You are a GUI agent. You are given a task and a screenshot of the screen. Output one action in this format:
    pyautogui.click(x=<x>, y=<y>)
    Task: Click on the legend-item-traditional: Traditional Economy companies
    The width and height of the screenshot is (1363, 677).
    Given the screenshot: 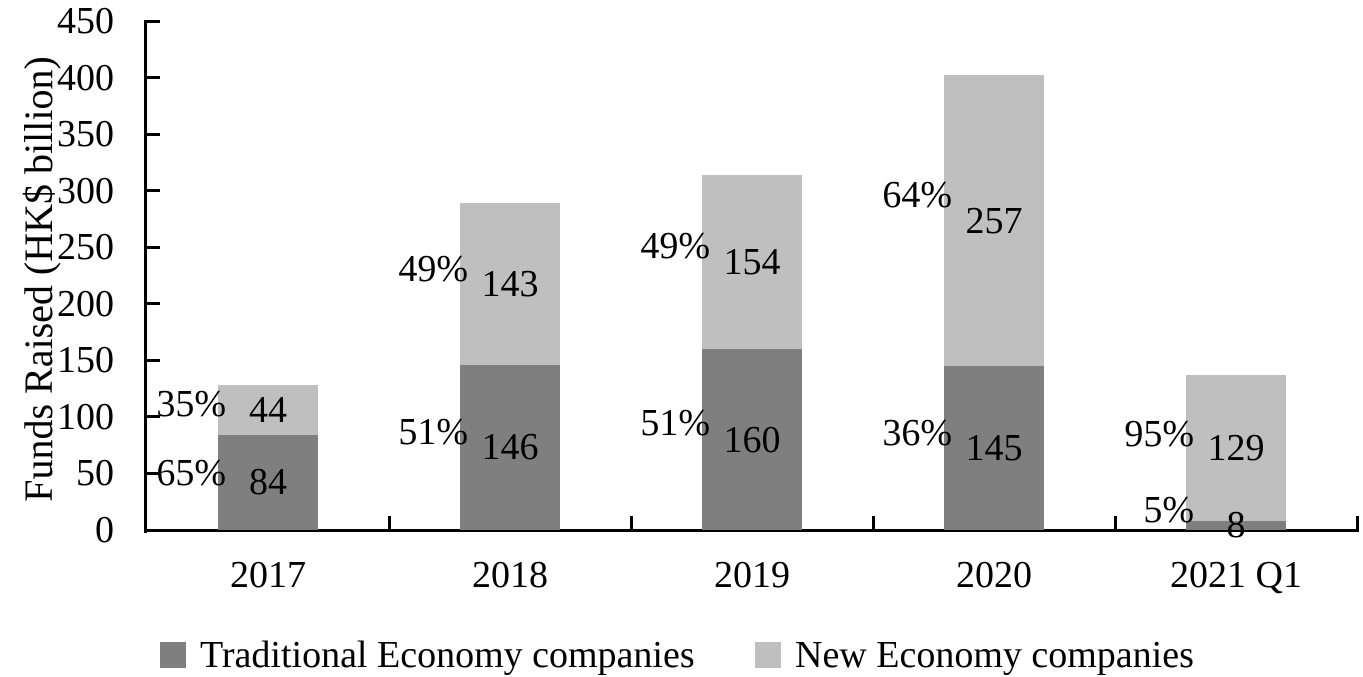 What is the action you would take?
    pyautogui.click(x=427, y=654)
    